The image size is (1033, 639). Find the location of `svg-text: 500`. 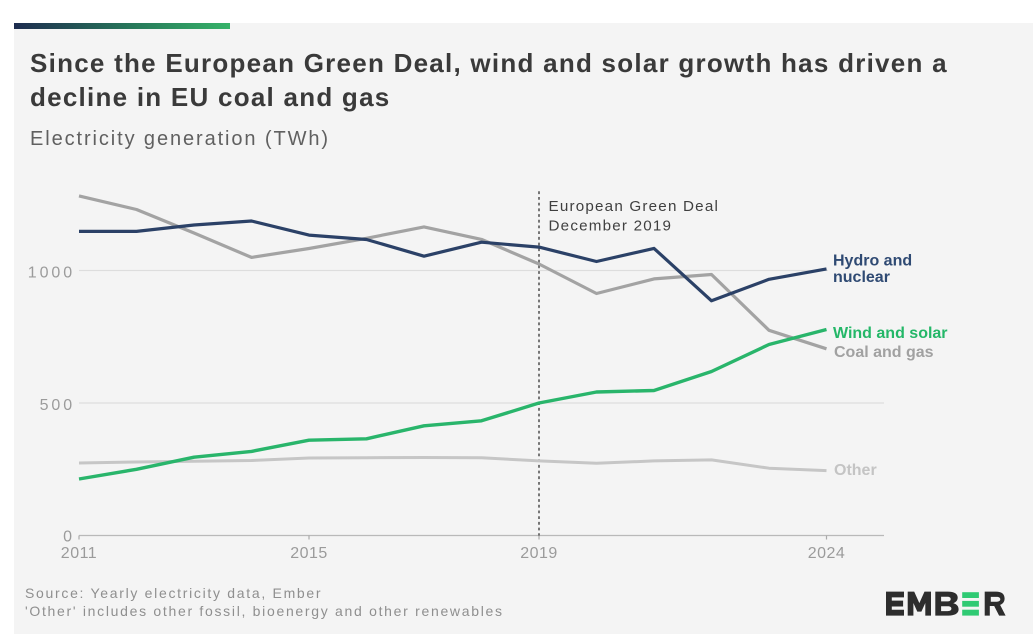

svg-text: 500 is located at coordinates (57, 405).